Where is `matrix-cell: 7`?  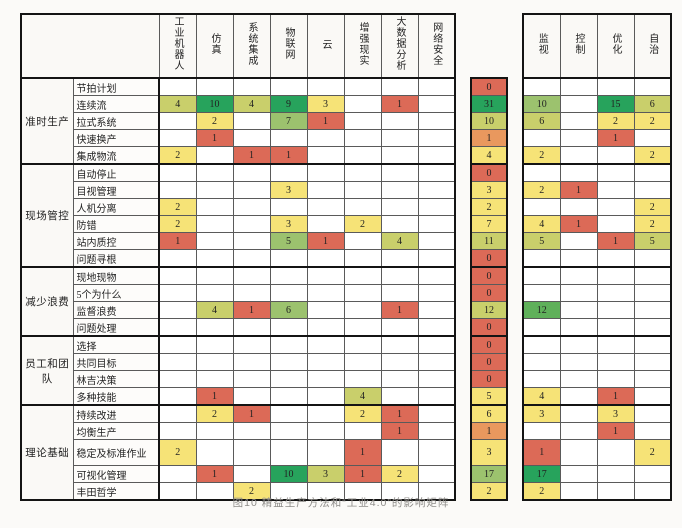 matrix-cell: 7 is located at coordinates (288, 121).